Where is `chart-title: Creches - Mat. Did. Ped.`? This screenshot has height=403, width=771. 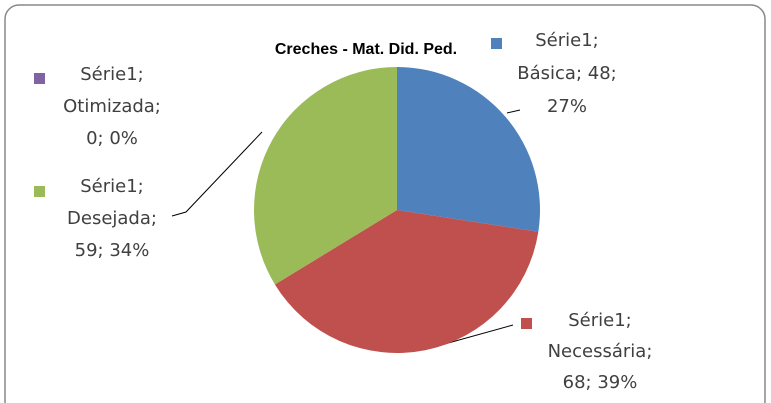 chart-title: Creches - Mat. Did. Ped. is located at coordinates (366, 49).